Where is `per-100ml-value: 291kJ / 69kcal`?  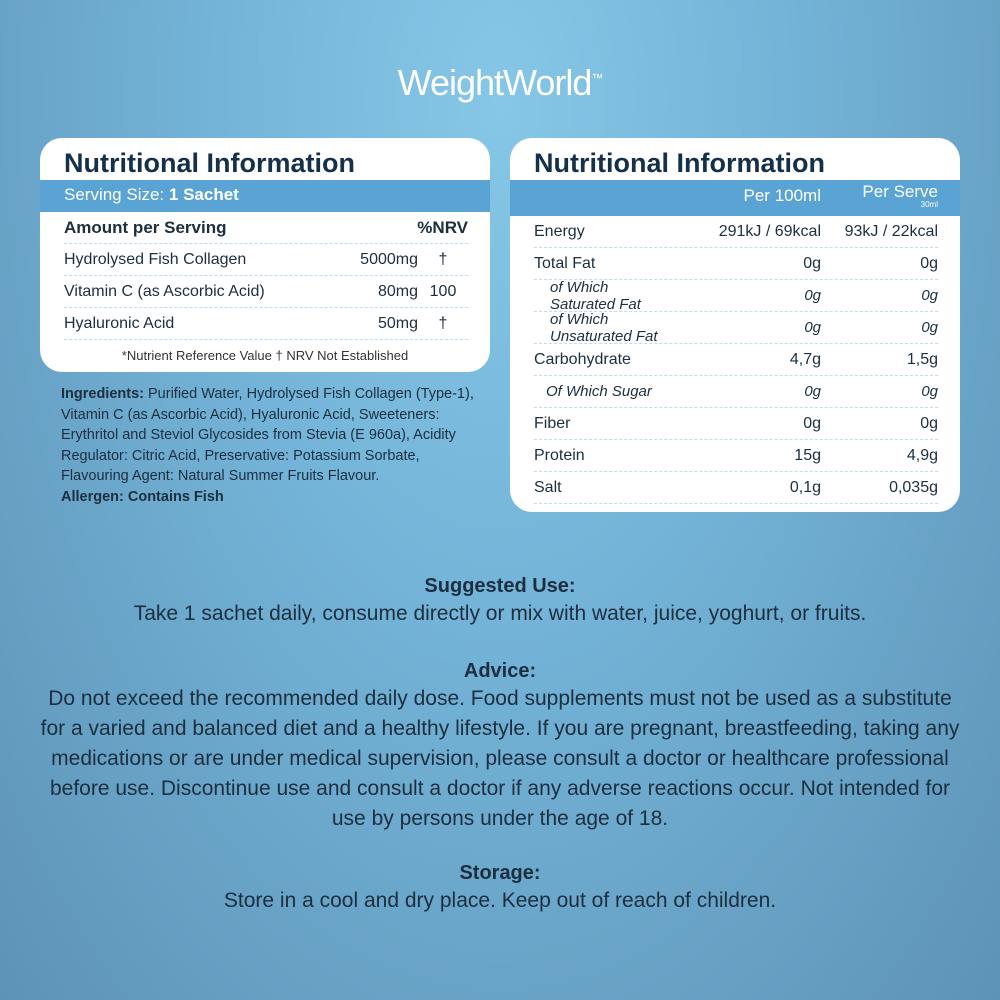
per-100ml-value: 291kJ / 69kcal is located at coordinates (769, 231).